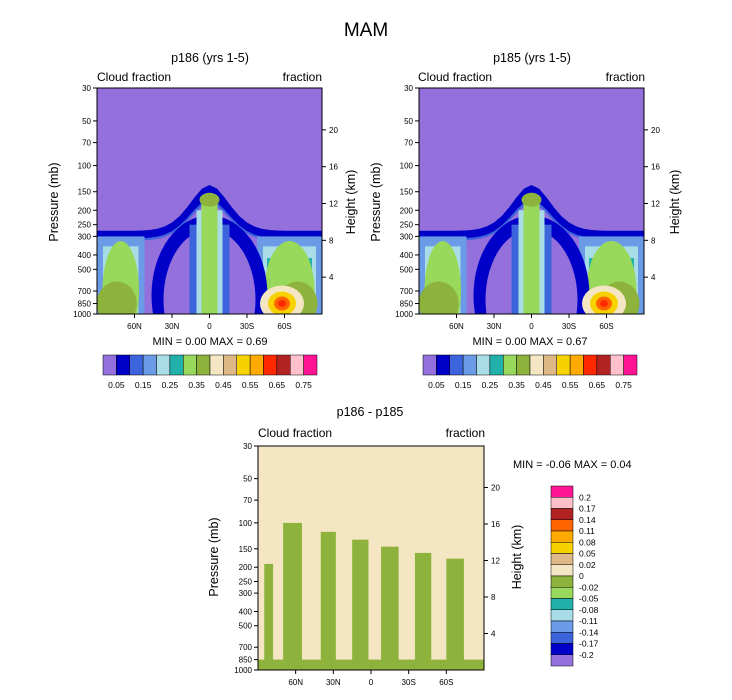 The width and height of the screenshot is (732, 700). Describe the element at coordinates (370, 412) in the screenshot. I see `panel-title: p186 - p185` at that location.